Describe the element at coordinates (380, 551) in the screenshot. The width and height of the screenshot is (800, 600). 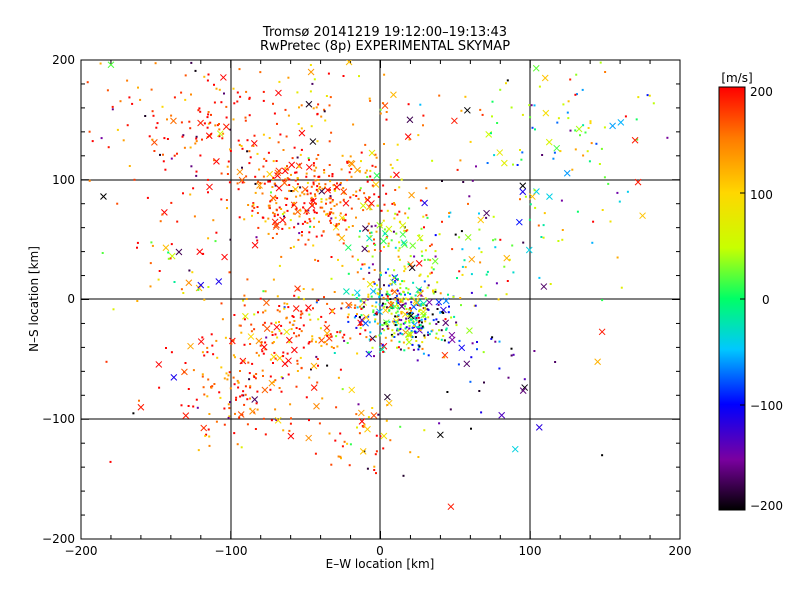
I see `x-tick-label-0: 0` at that location.